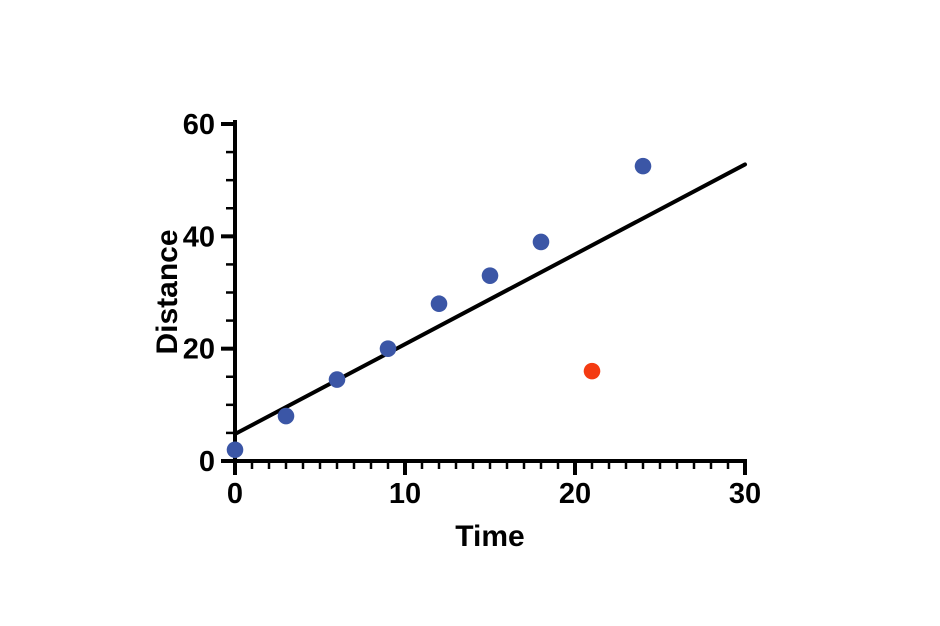 Image resolution: width=940 pixels, height=626 pixels. What do you see at coordinates (199, 350) in the screenshot?
I see `y-tick-label: 20` at bounding box center [199, 350].